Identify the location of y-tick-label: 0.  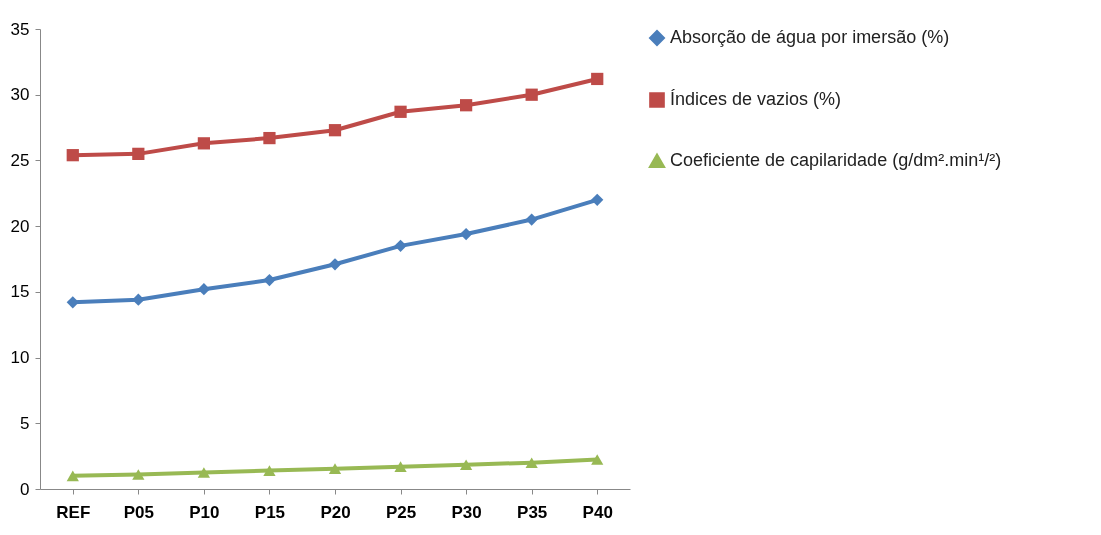
(25, 489).